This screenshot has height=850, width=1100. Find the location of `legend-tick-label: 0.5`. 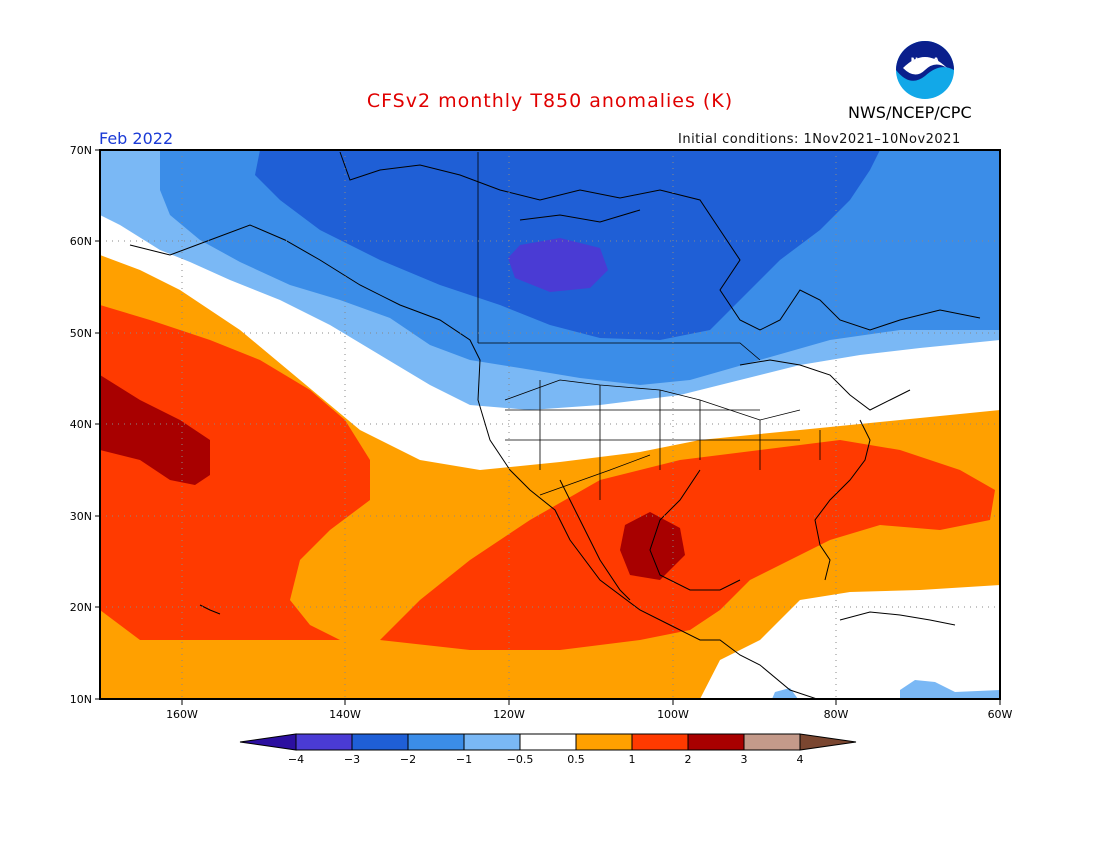

legend-tick-label: 0.5 is located at coordinates (576, 759).